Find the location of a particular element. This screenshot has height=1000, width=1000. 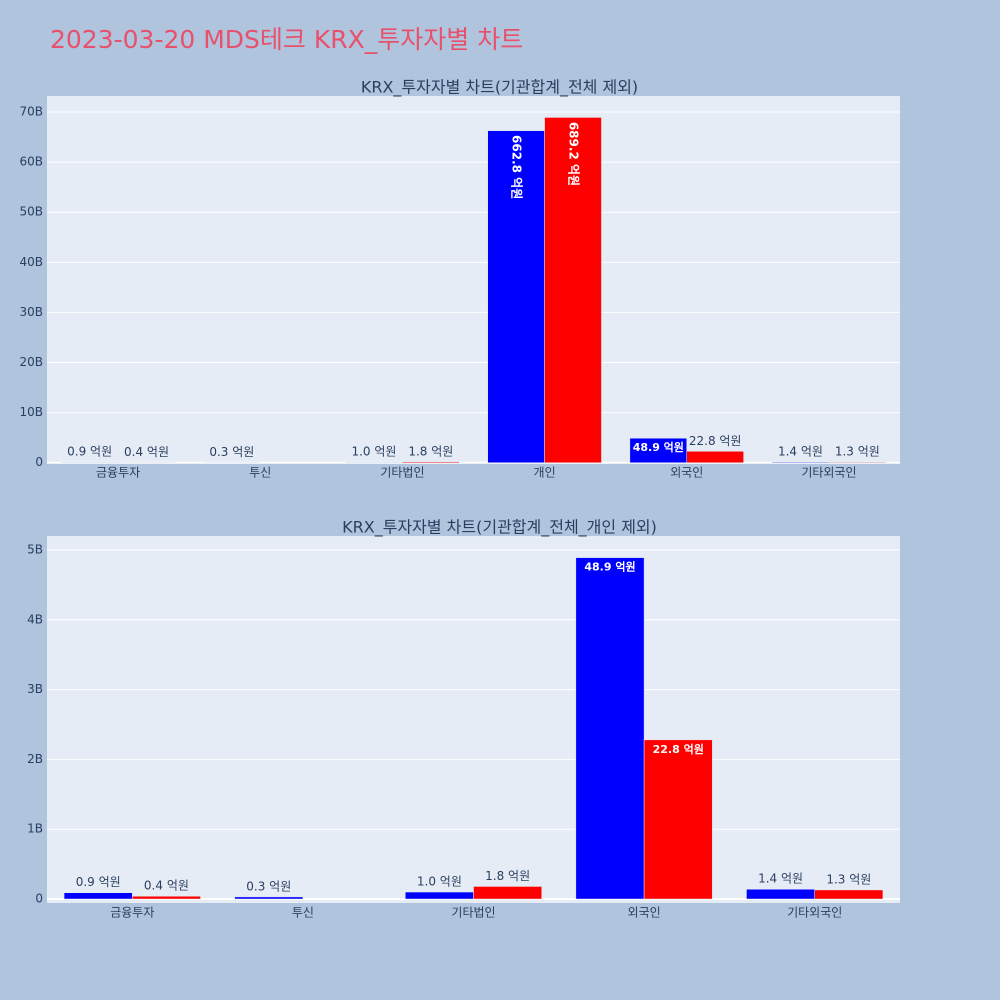

y-tick-label: 10B is located at coordinates (31, 412).